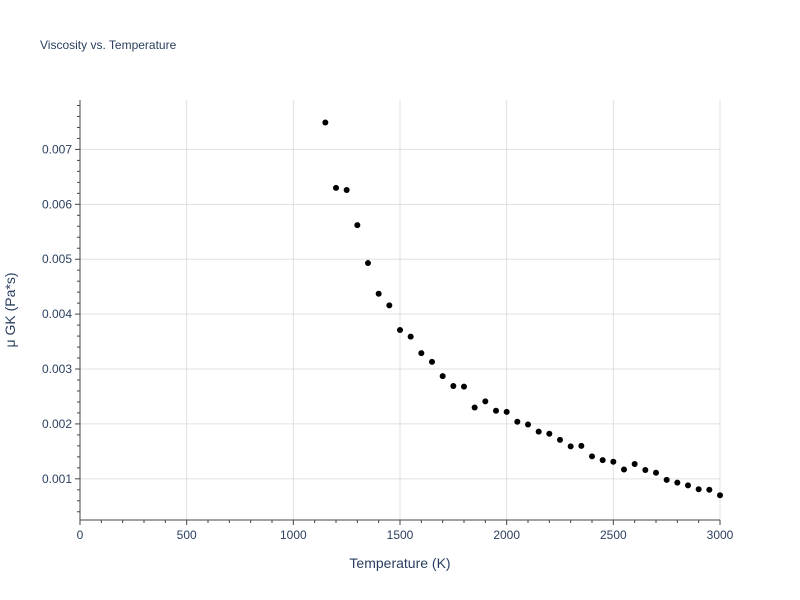  I want to click on x-tick-label: 1000, so click(293, 535).